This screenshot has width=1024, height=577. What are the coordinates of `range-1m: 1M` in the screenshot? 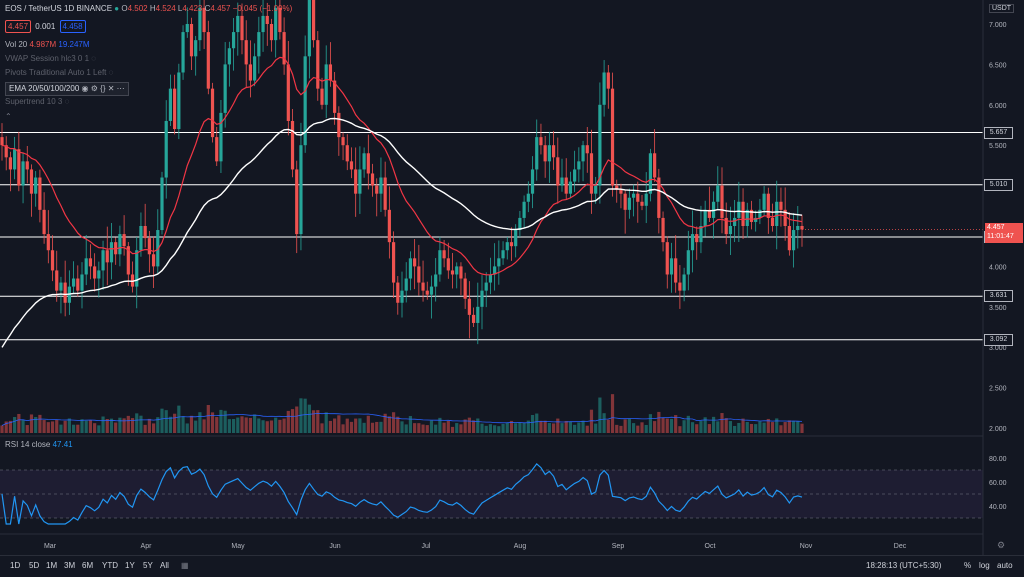 It's located at (52, 565).